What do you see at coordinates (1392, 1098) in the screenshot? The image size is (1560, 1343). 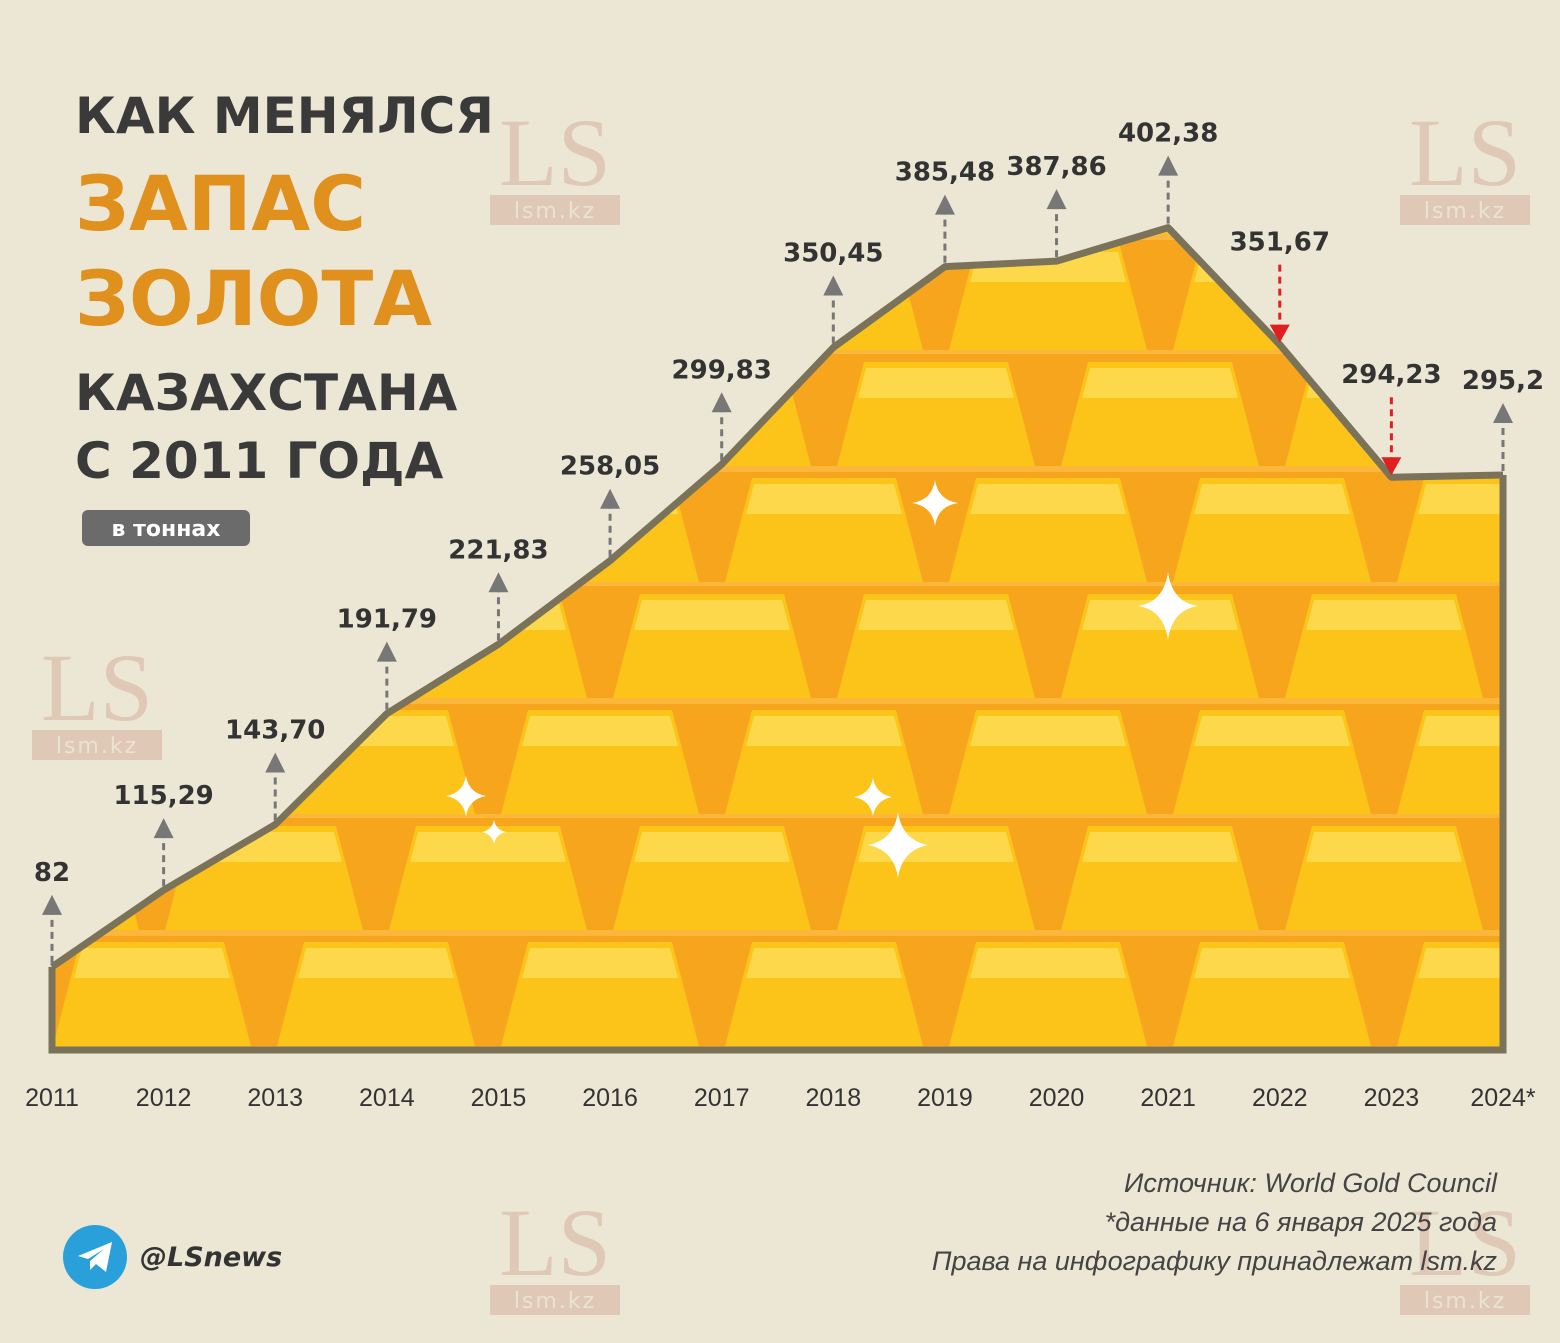 I see `x-tick-label: 2023` at bounding box center [1392, 1098].